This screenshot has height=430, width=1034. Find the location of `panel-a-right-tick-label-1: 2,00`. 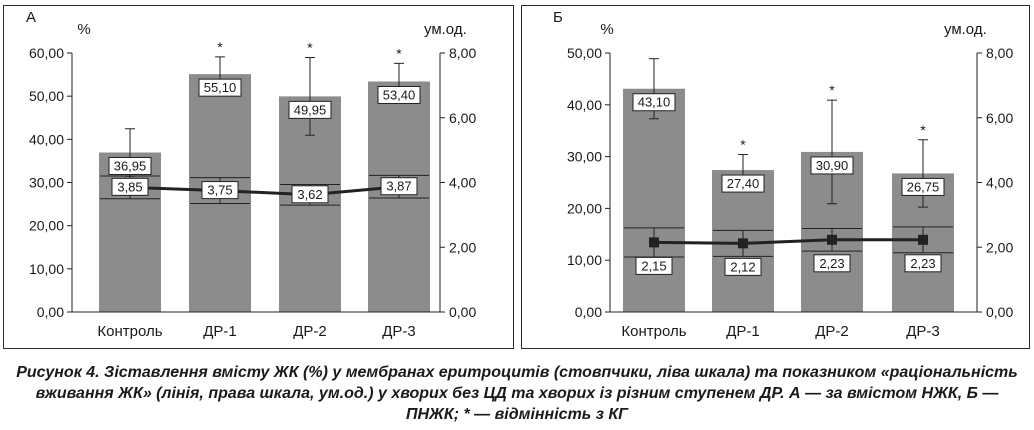

panel-a-right-tick-label-1: 2,00 is located at coordinates (462, 247).